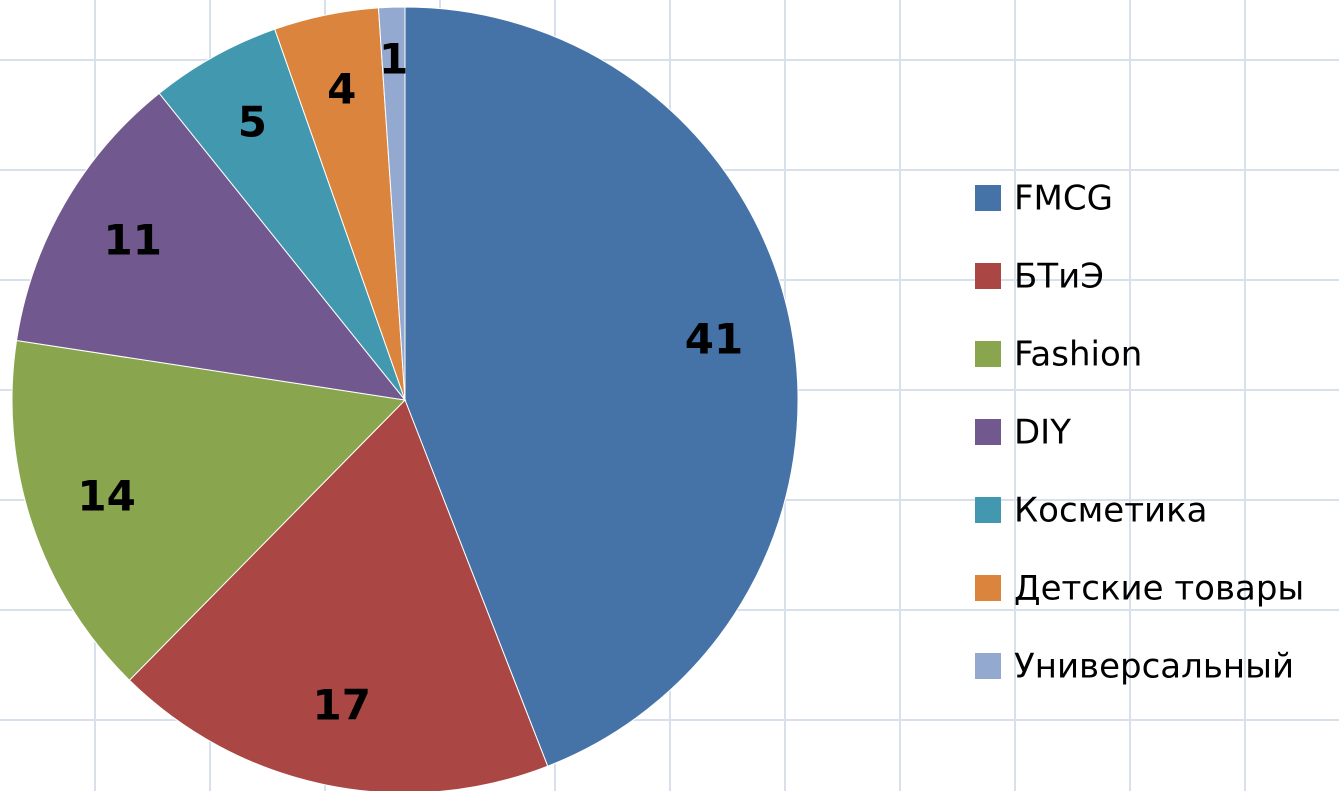 The width and height of the screenshot is (1339, 791). What do you see at coordinates (1078, 355) in the screenshot?
I see `legend-label: Fashion` at bounding box center [1078, 355].